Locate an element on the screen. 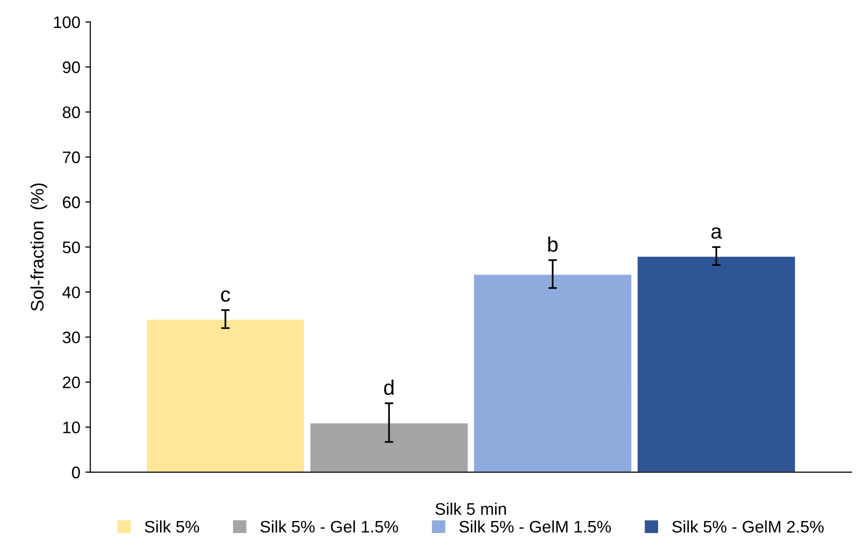 This screenshot has width=860, height=549. legend-label: Silk 5% is located at coordinates (172, 526).